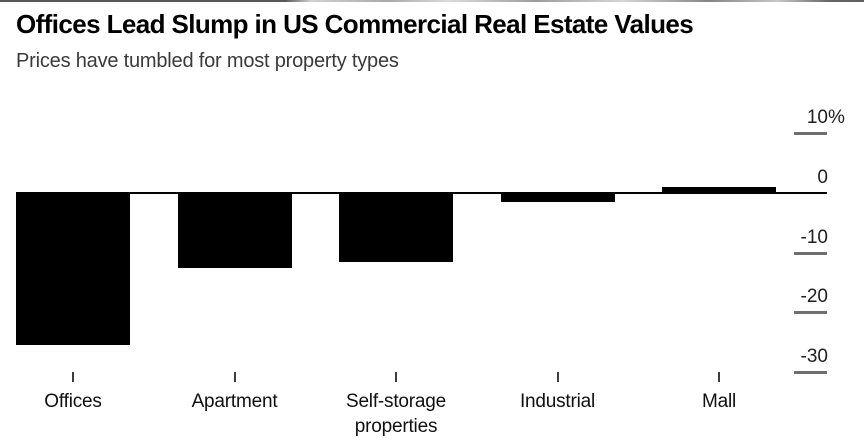 Image resolution: width=864 pixels, height=445 pixels. Describe the element at coordinates (557, 377) in the screenshot. I see `x-axis-tick-industrial` at that location.